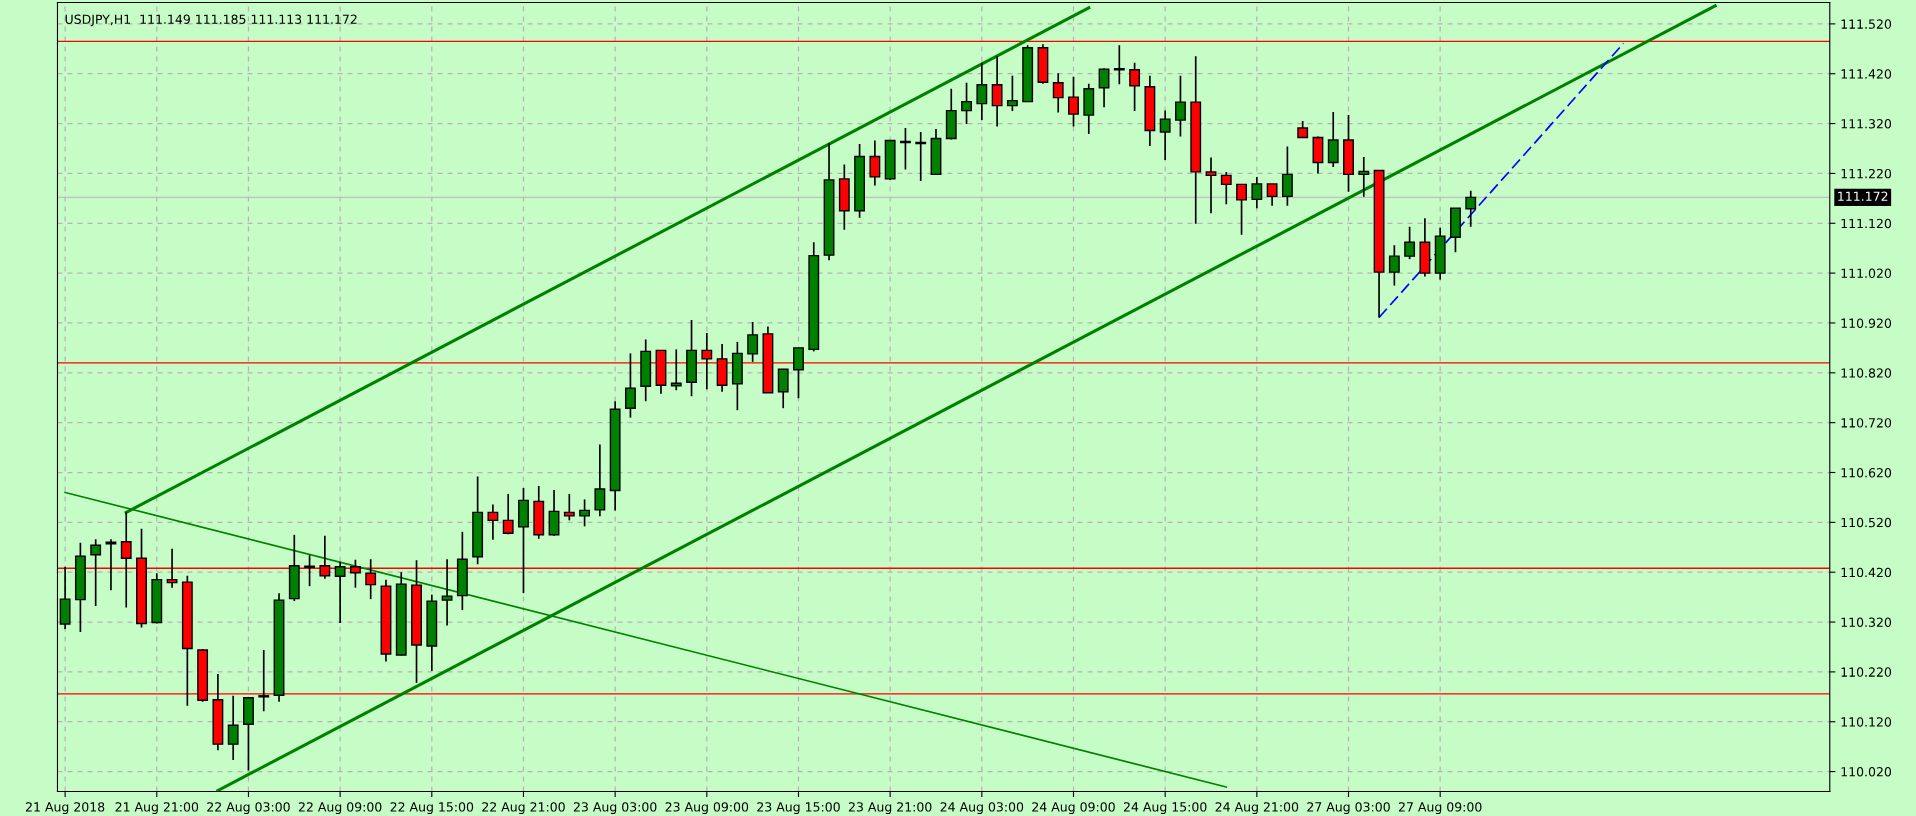 The image size is (1916, 816). I want to click on y-tick-label: 110.920, so click(1866, 323).